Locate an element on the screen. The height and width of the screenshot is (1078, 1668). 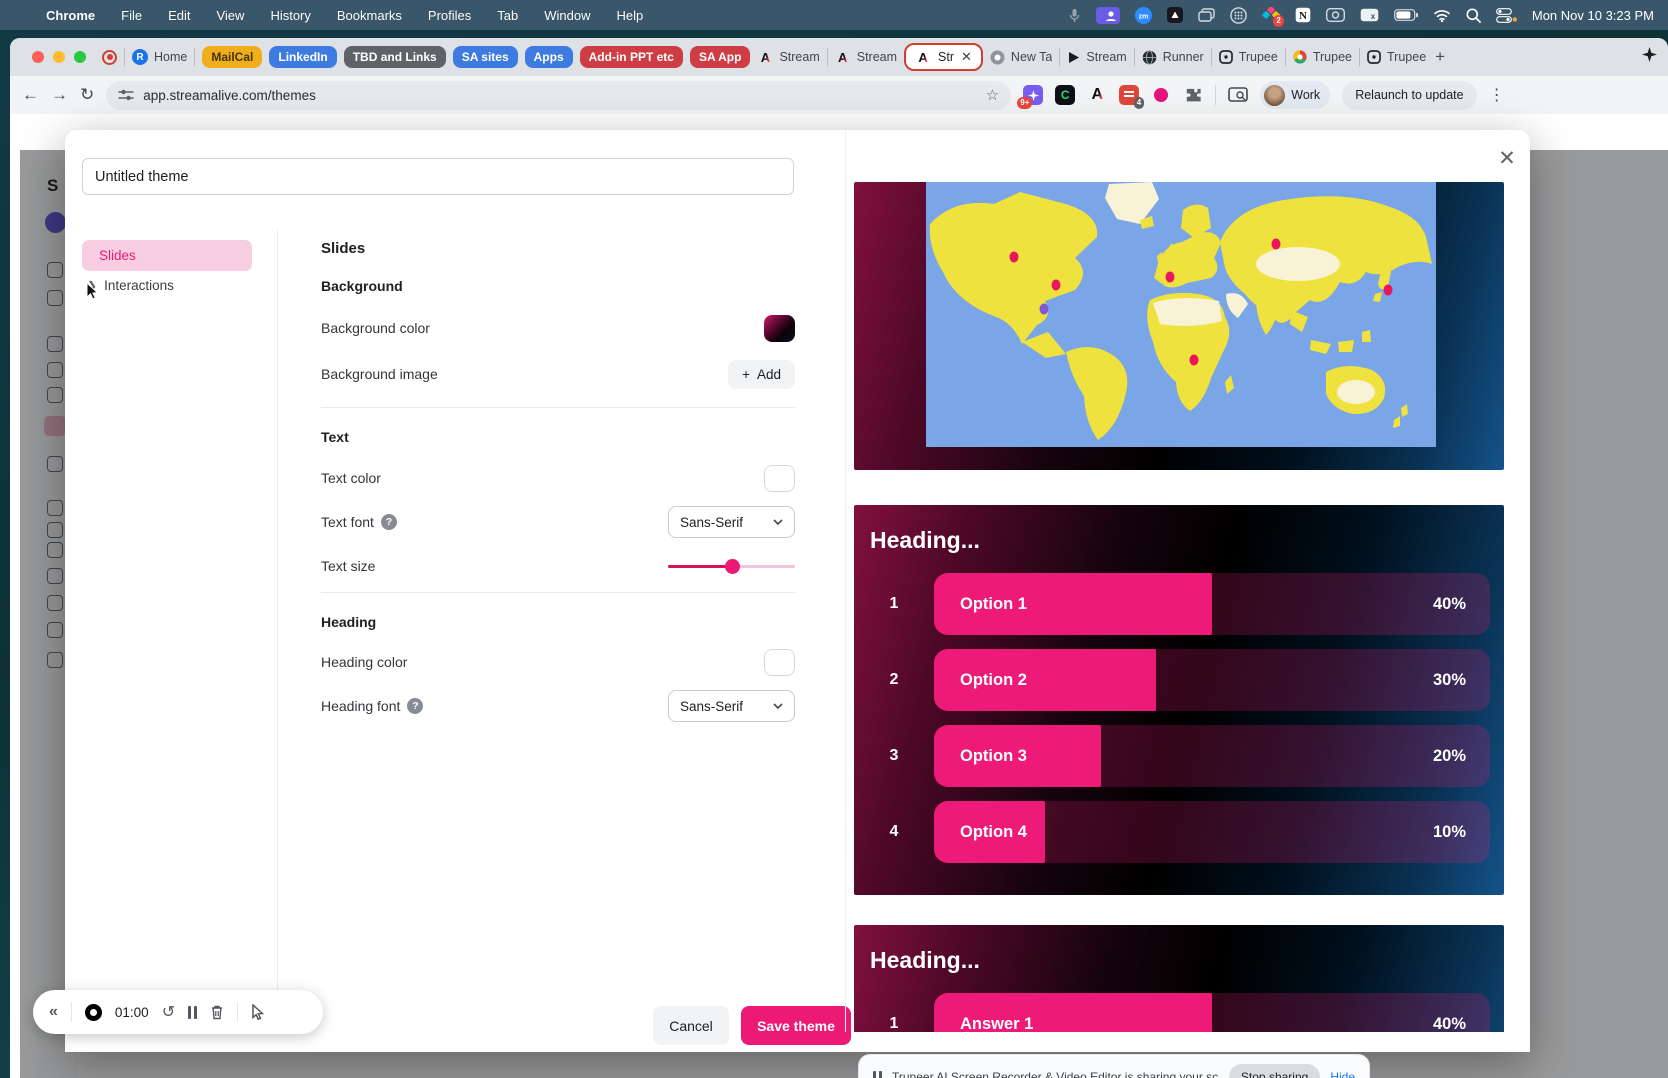
extension-pink-dot-icon is located at coordinates (1161, 95).